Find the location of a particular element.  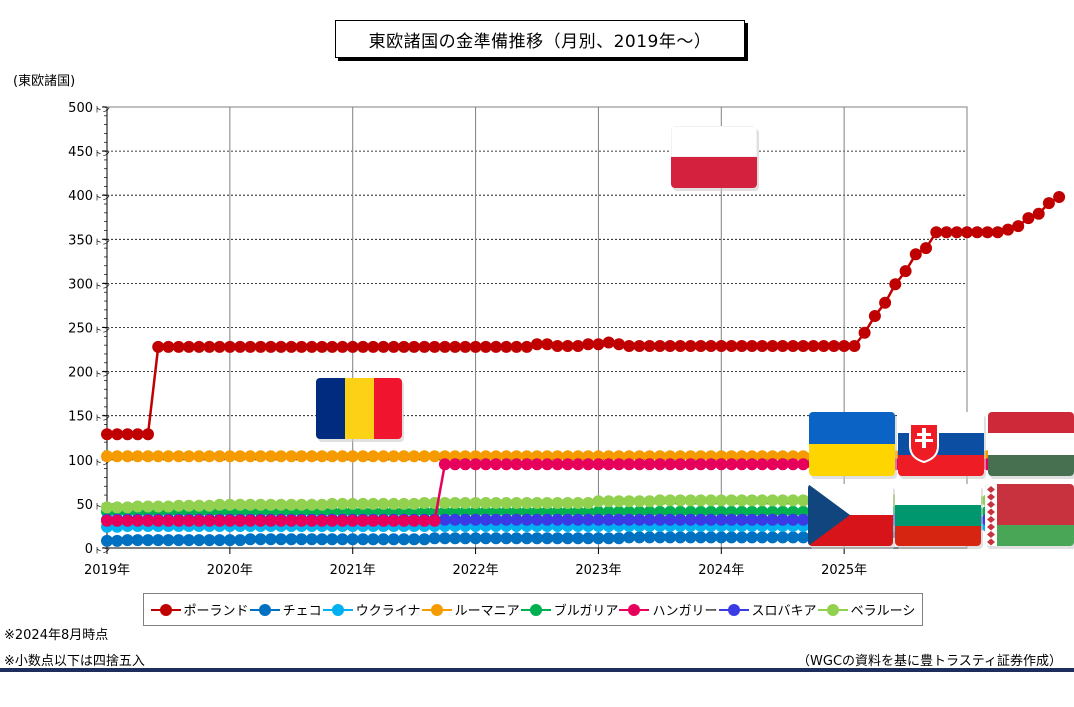

bulgaria-flag is located at coordinates (939, 516).